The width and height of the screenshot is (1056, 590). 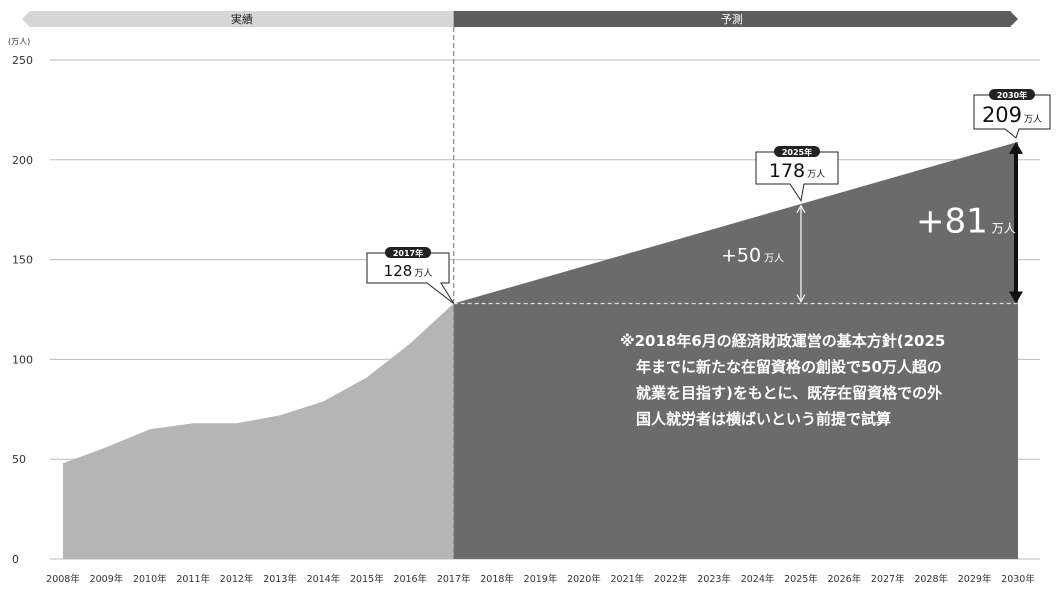 I want to click on note-line: 国人就労者は横ばいという前提で試算, so click(x=763, y=419).